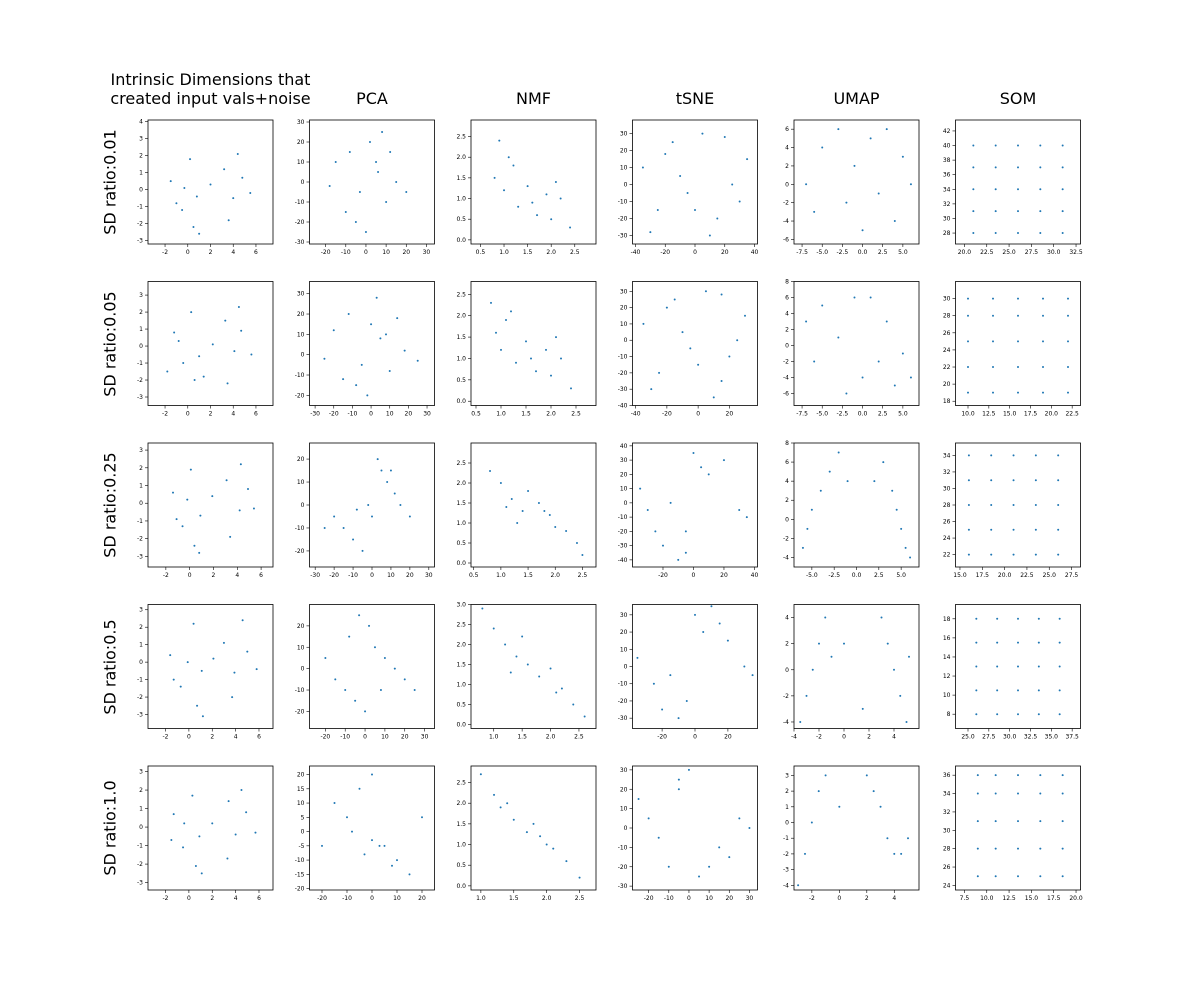 This screenshot has height=1000, width=1200. I want to click on x-tick-label: -40, so click(636, 252).